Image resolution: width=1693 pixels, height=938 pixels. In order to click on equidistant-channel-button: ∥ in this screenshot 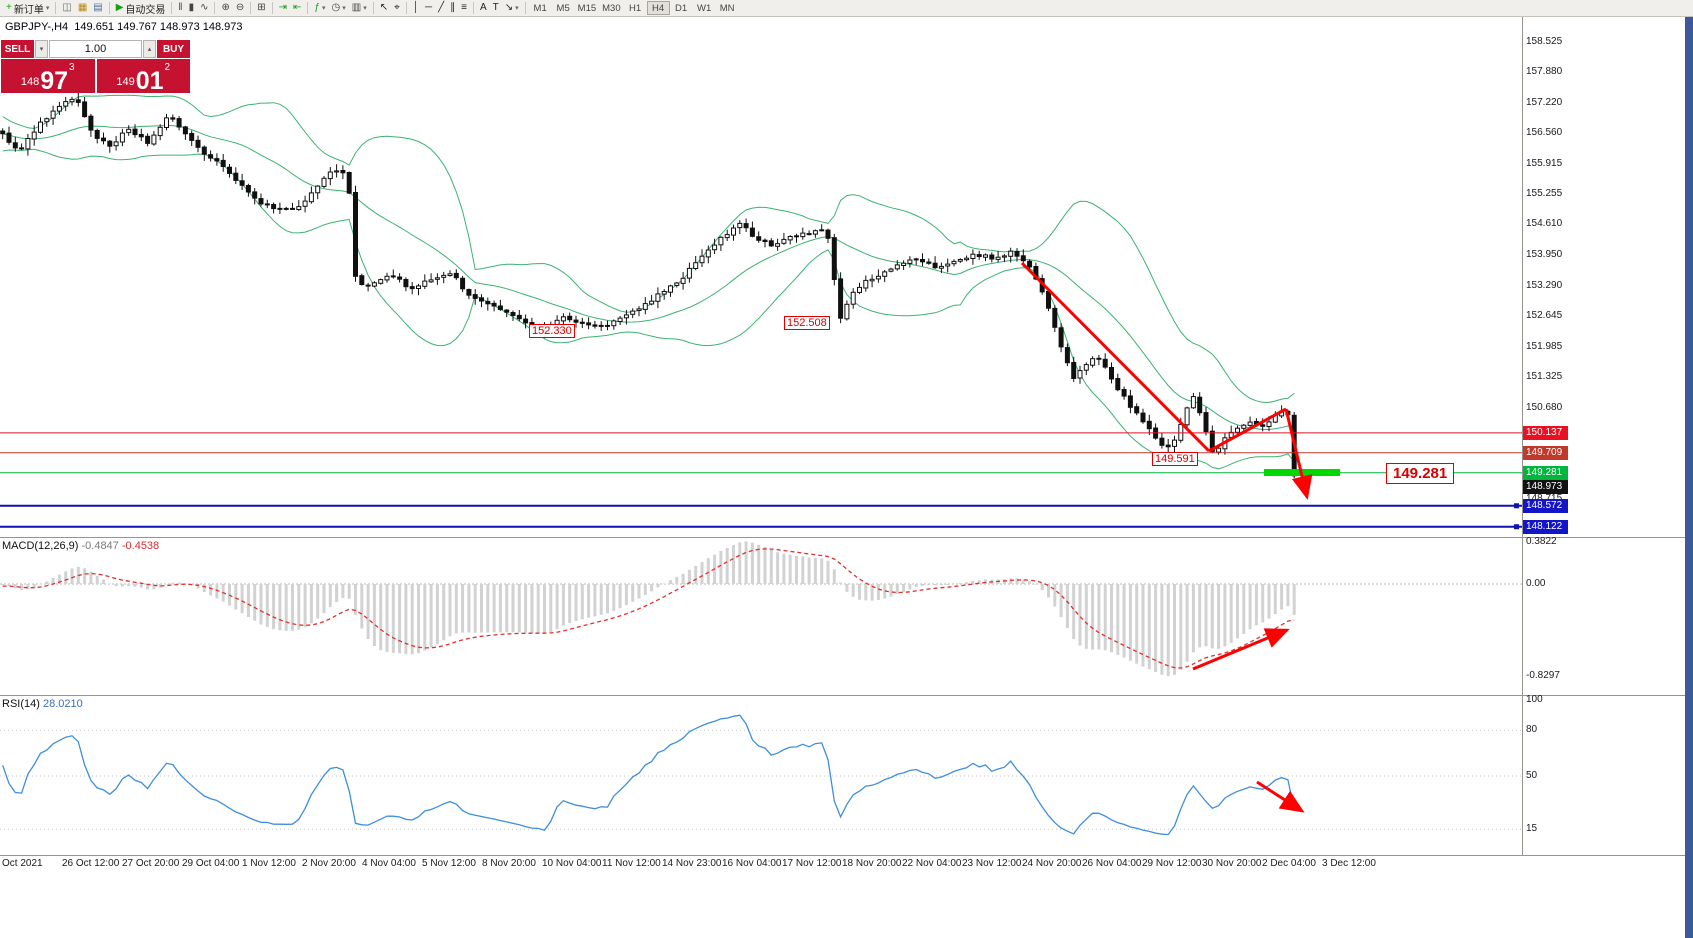, I will do `click(452, 8)`.